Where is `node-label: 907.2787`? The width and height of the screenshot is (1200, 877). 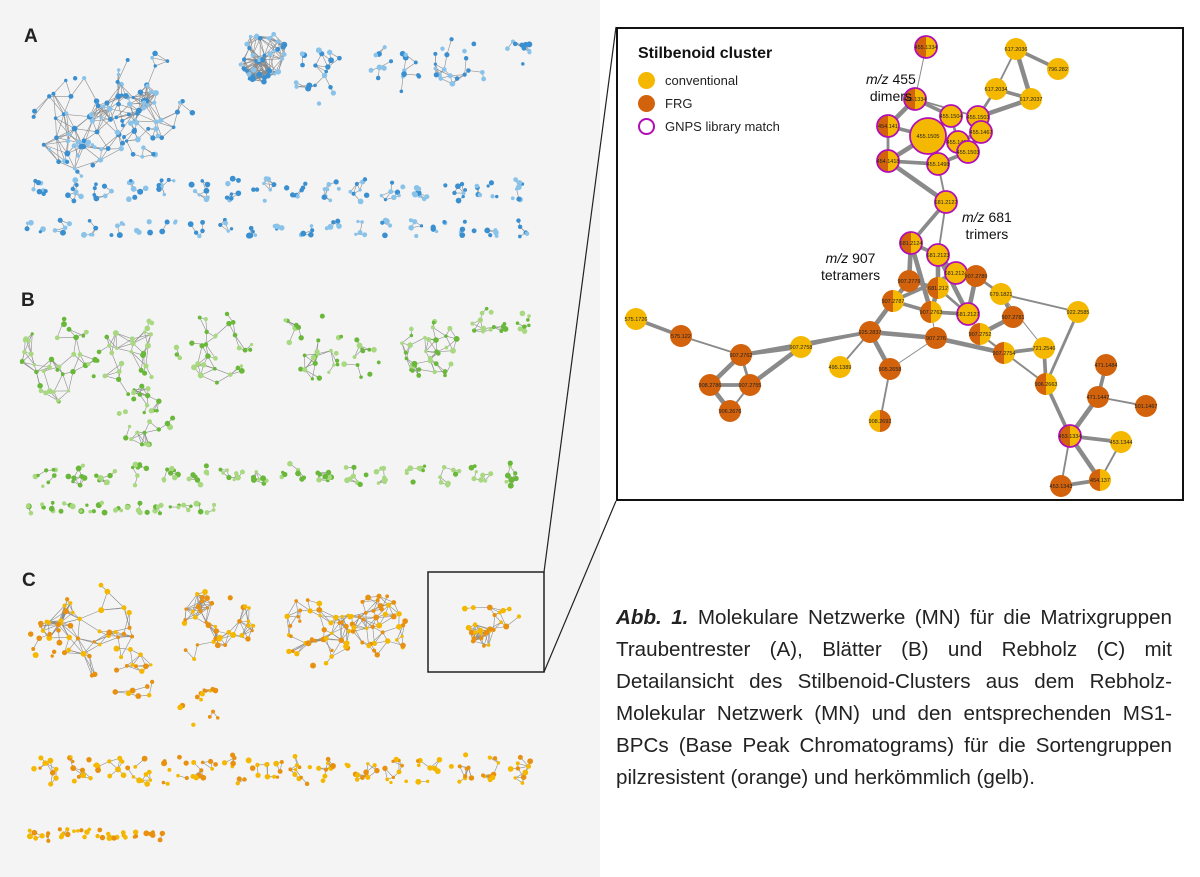 node-label: 907.2787 is located at coordinates (893, 302).